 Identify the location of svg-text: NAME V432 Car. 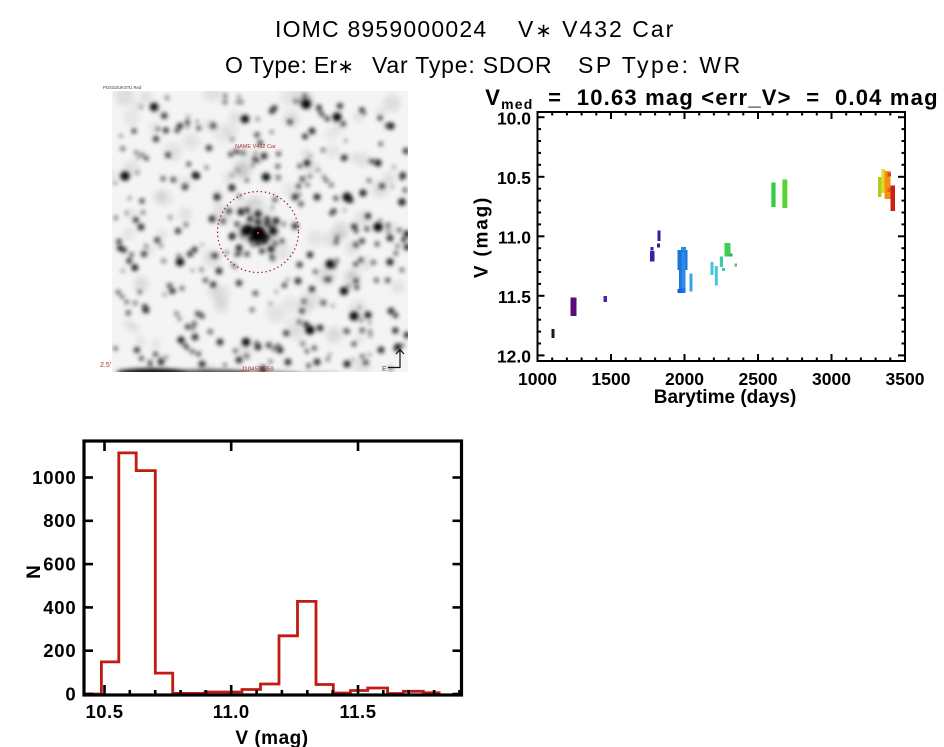
(255, 147).